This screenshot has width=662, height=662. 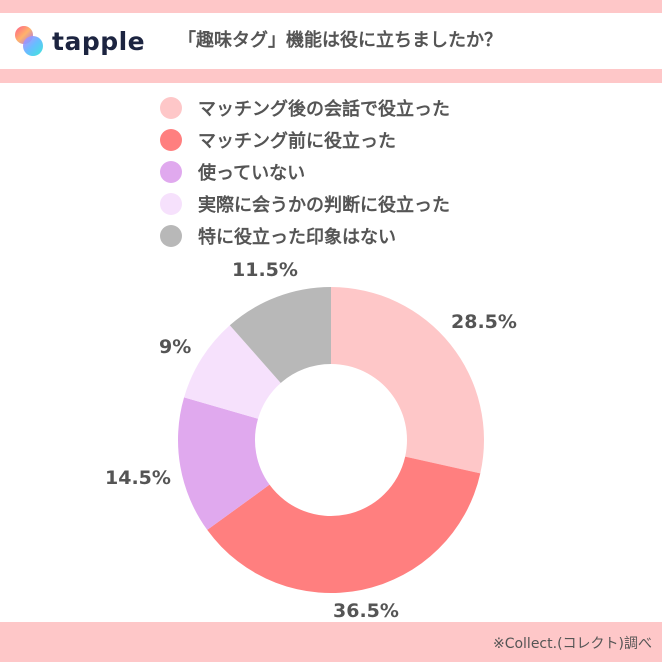 I want to click on donut-slice-after-match, so click(x=408, y=380).